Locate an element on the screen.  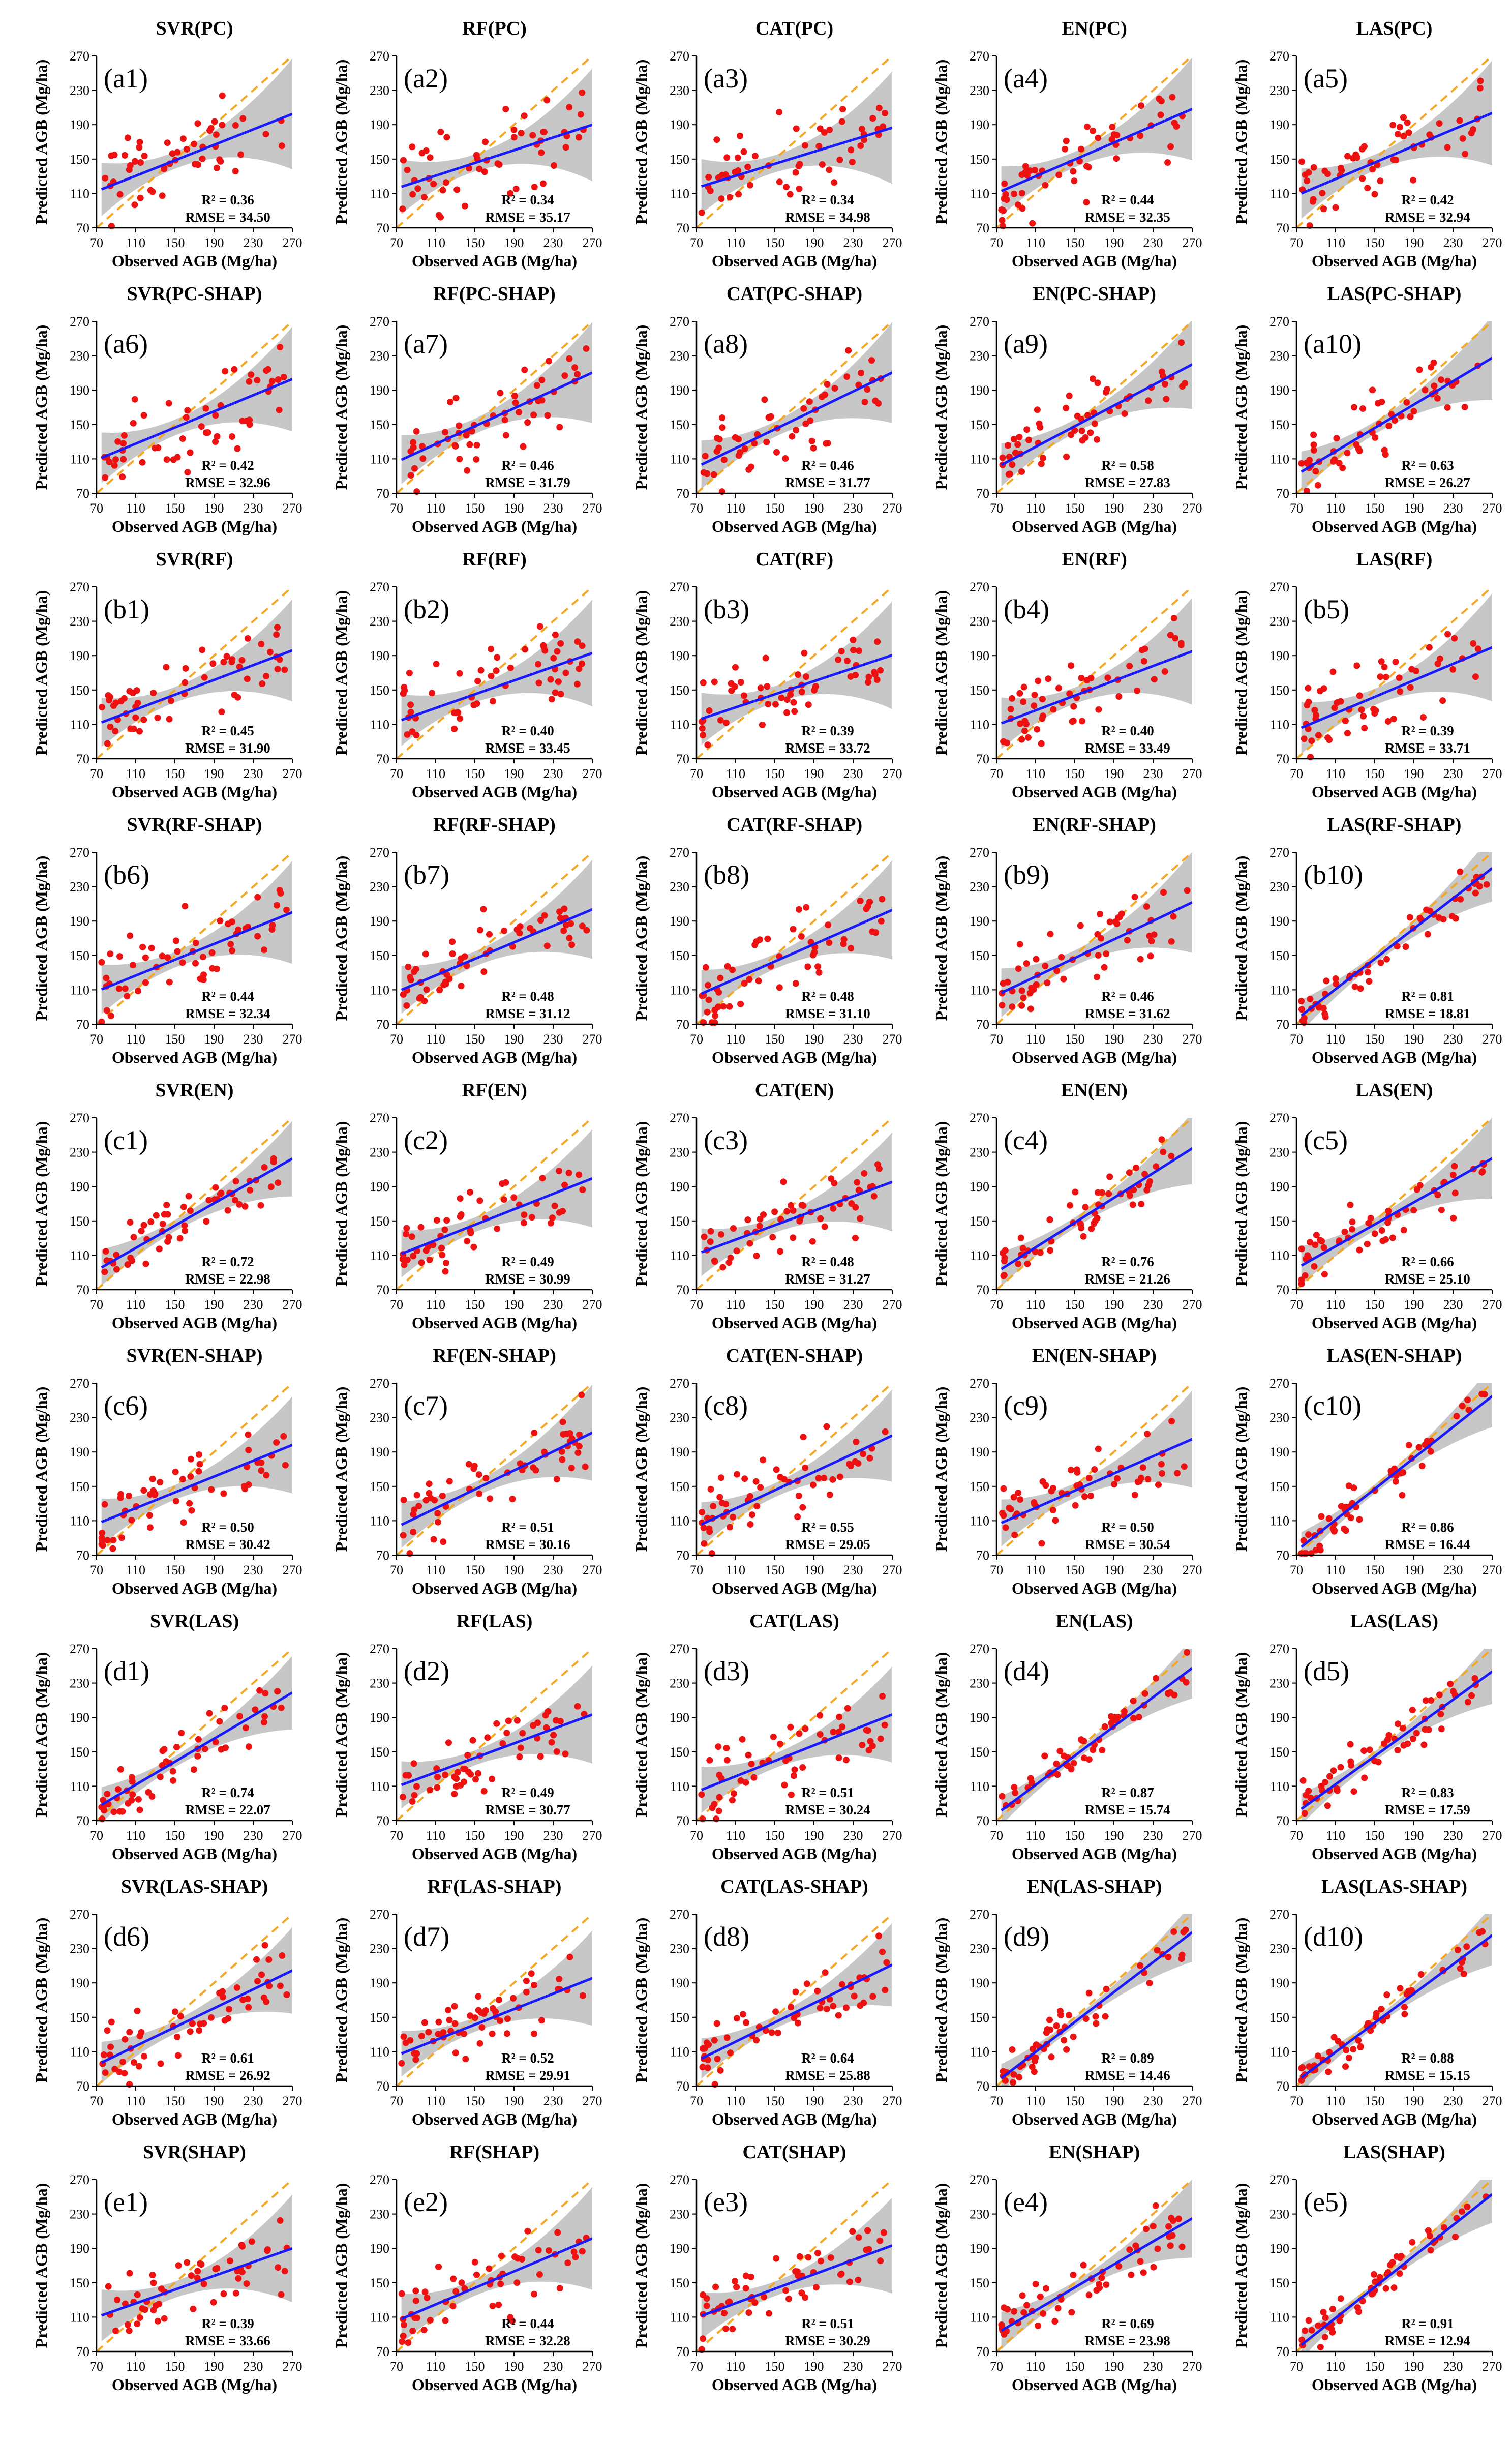
x-tick-label: 270 is located at coordinates (1192, 2366).